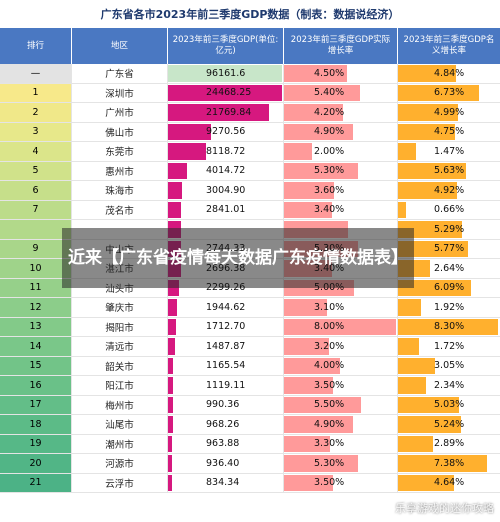 The height and width of the screenshot is (522, 500). Describe the element at coordinates (341, 210) in the screenshot. I see `growth-cell: 3.40%` at that location.